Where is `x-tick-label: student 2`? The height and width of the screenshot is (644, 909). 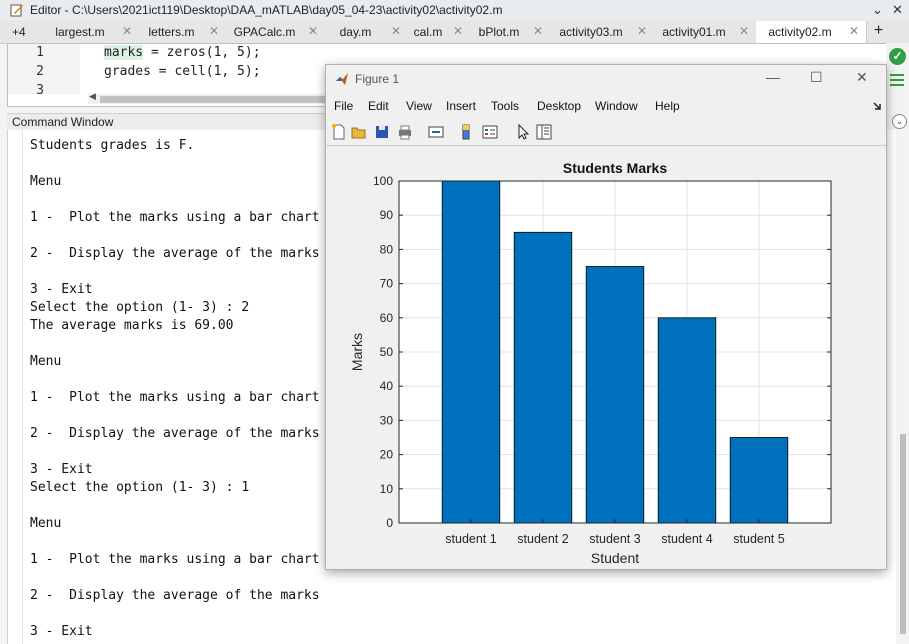
x-tick-label: student 2 is located at coordinates (542, 539).